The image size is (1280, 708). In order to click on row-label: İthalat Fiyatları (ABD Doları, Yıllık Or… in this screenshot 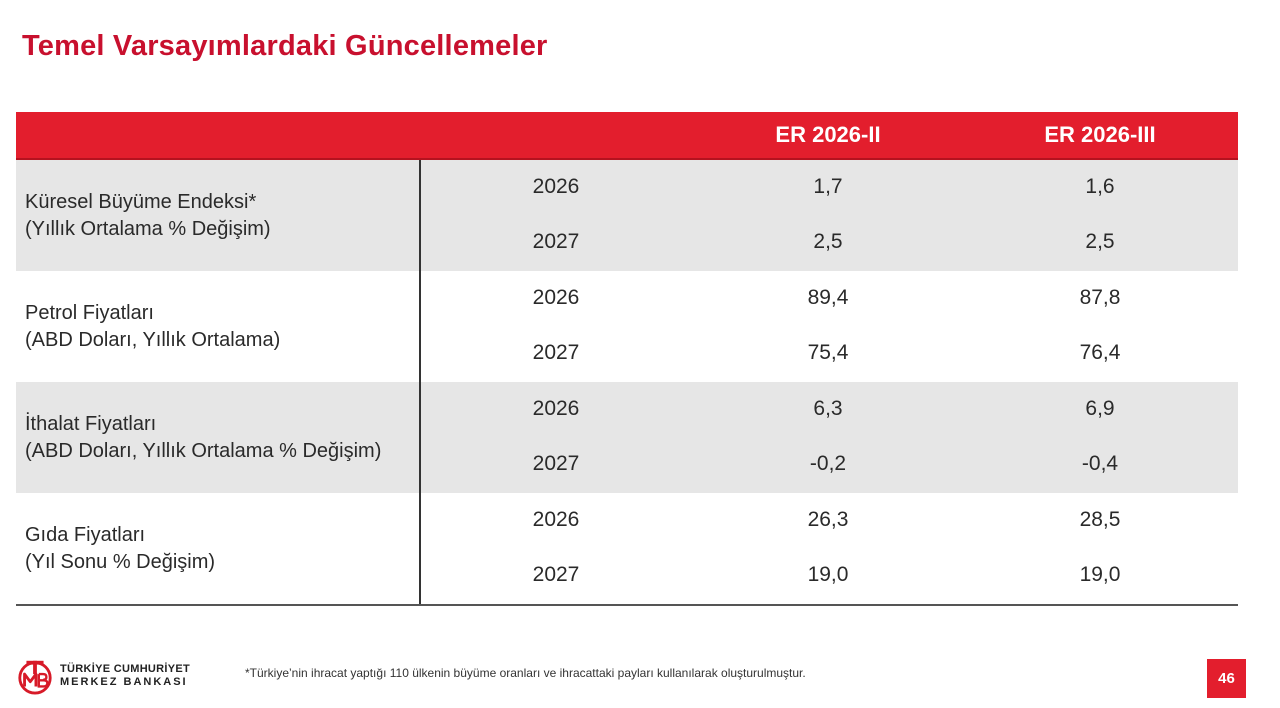, I will do `click(225, 437)`.